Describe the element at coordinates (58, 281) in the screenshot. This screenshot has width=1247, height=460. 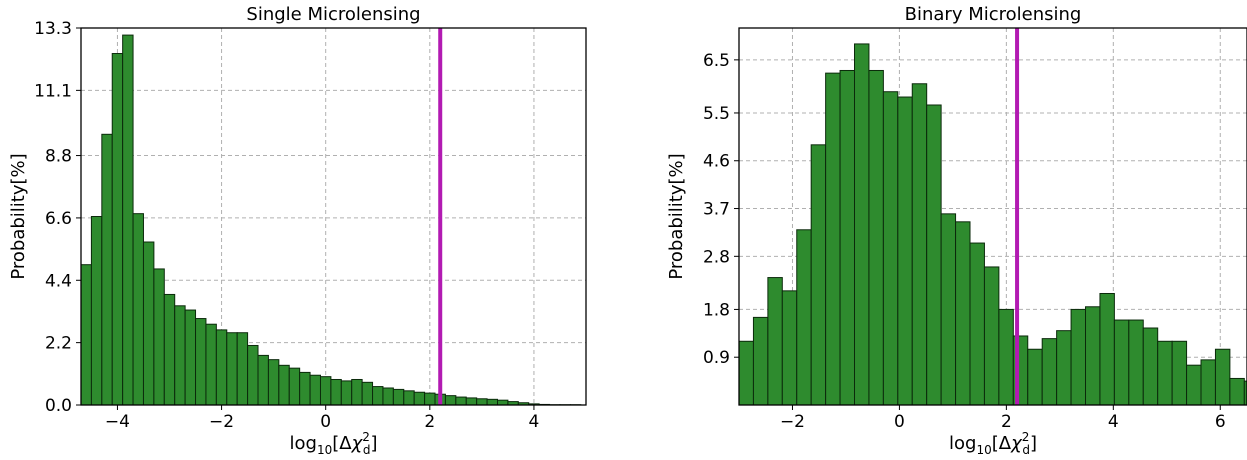
I see `y-tick-label: 4.4` at that location.